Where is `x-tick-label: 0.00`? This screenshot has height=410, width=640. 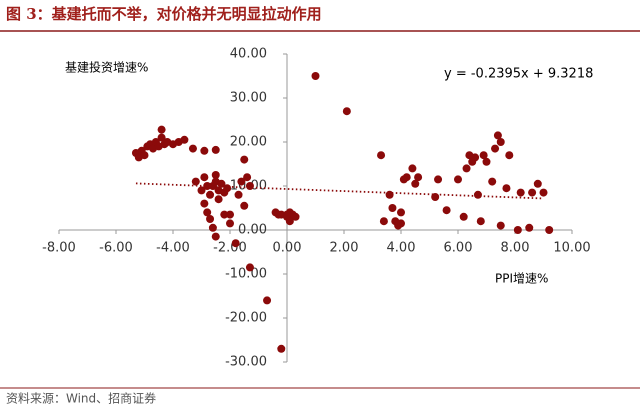
x-tick-label: 0.00 is located at coordinates (287, 248).